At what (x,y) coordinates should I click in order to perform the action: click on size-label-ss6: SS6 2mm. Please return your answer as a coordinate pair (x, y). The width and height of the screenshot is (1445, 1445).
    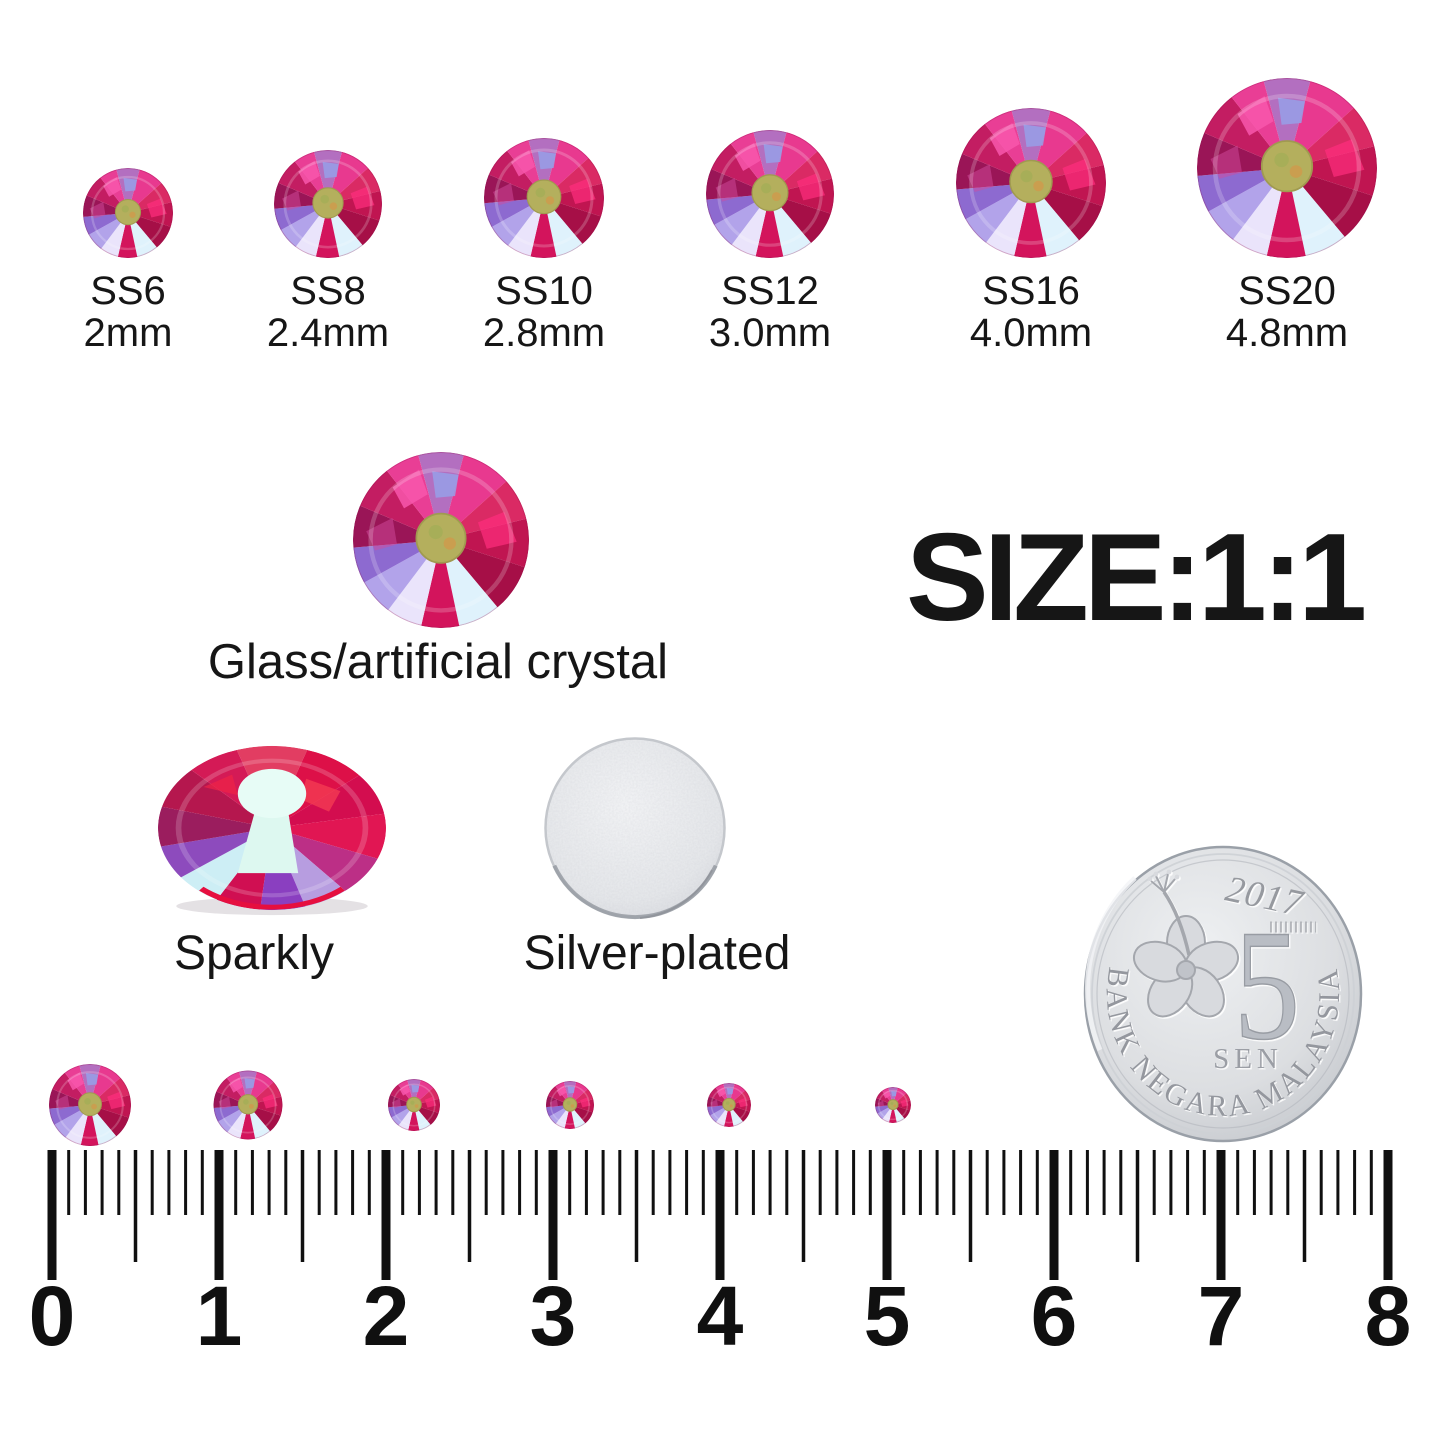
    Looking at the image, I should click on (128, 312).